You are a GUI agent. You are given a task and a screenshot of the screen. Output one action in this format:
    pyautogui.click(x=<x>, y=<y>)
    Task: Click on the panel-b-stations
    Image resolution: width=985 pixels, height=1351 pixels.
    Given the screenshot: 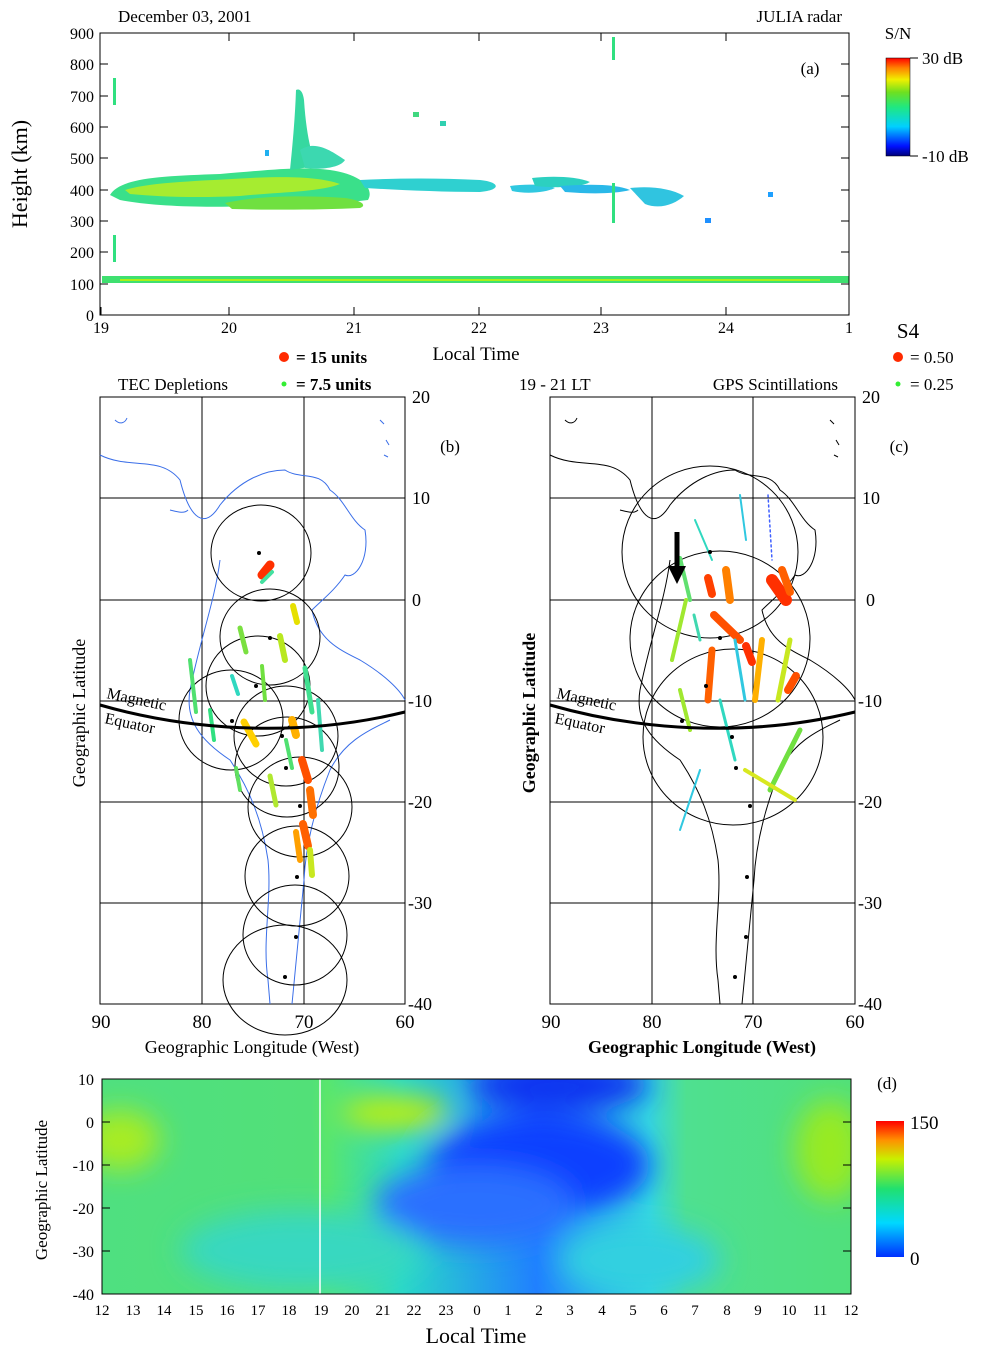 What is the action you would take?
    pyautogui.click(x=266, y=765)
    